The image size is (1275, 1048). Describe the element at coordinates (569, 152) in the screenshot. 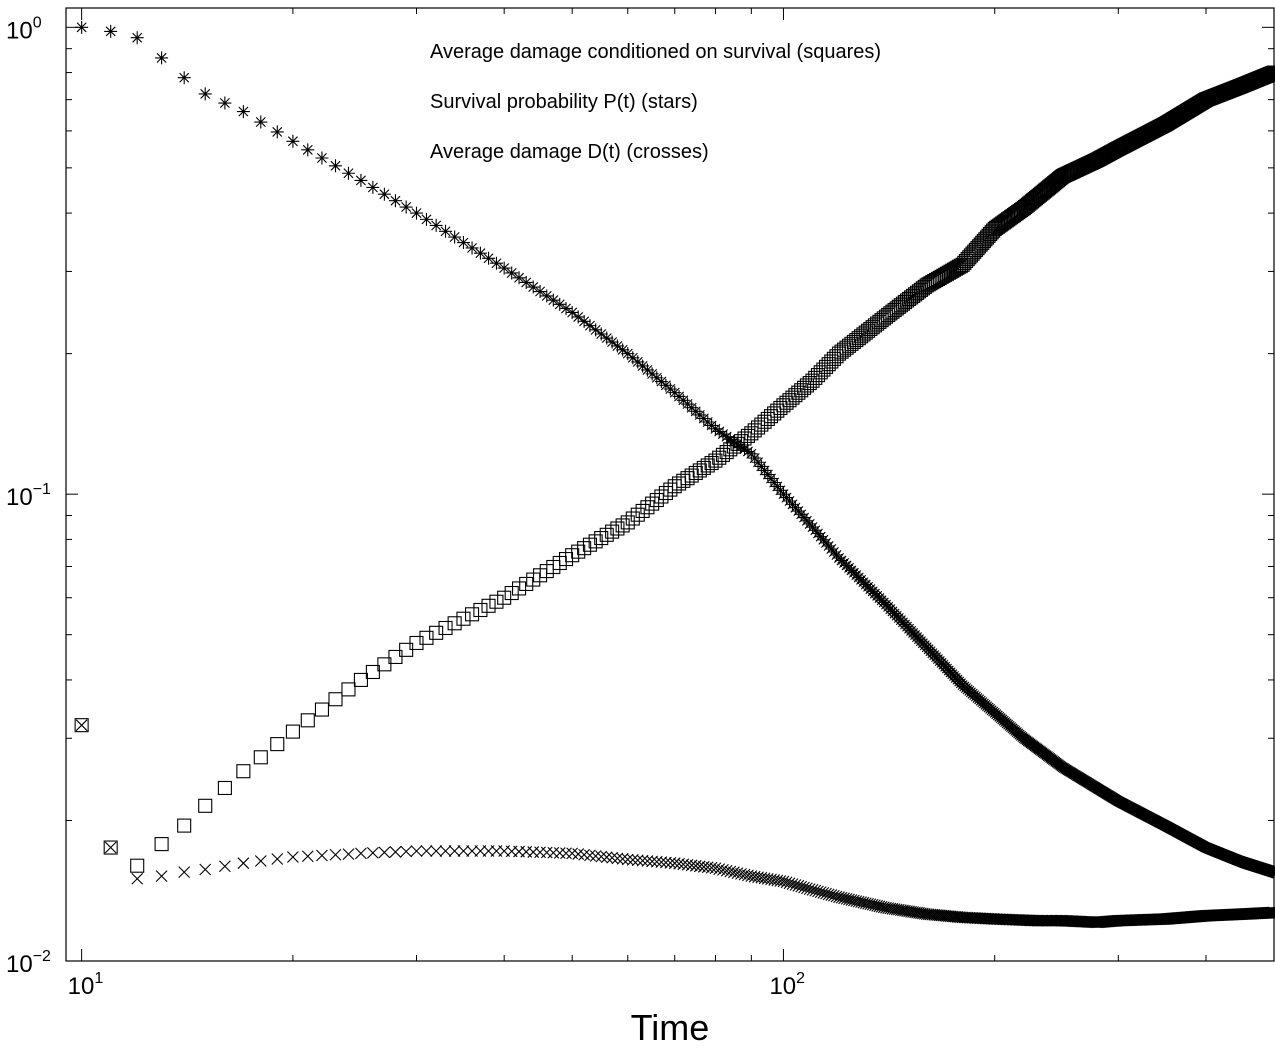

I see `annotation-crosses: Average damage D(t) (crosses)` at that location.